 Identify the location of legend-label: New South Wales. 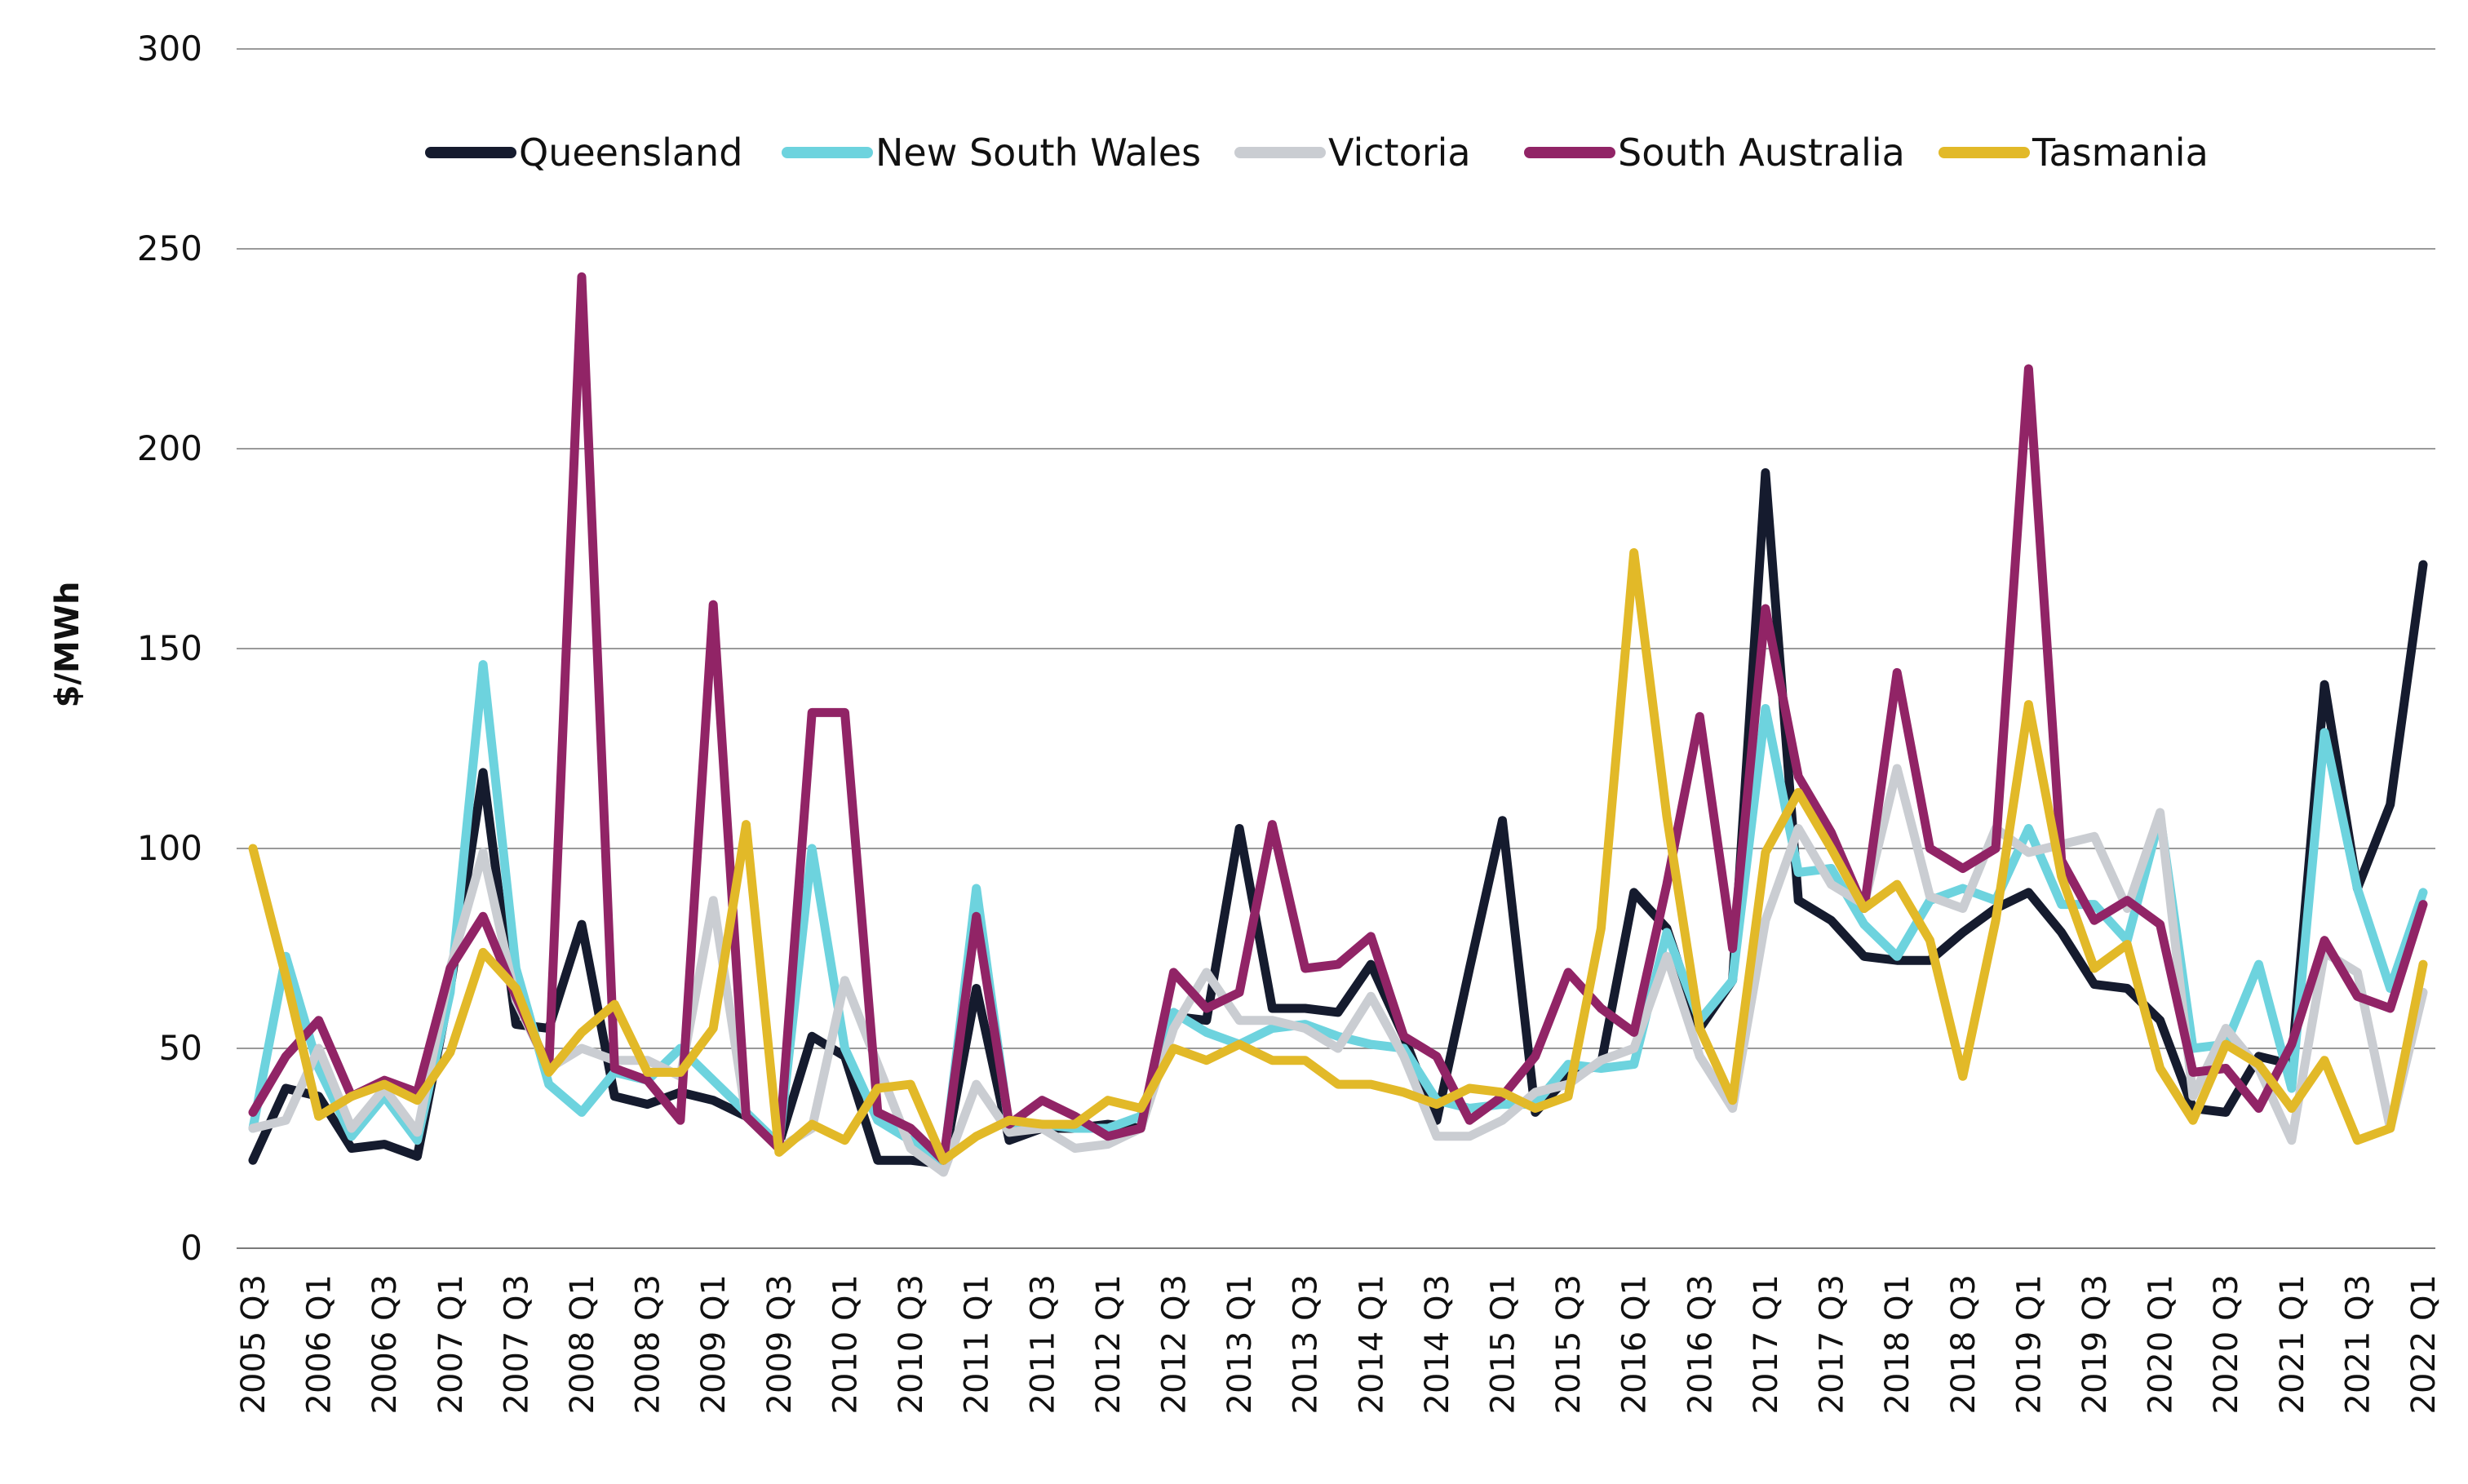
(1038, 153).